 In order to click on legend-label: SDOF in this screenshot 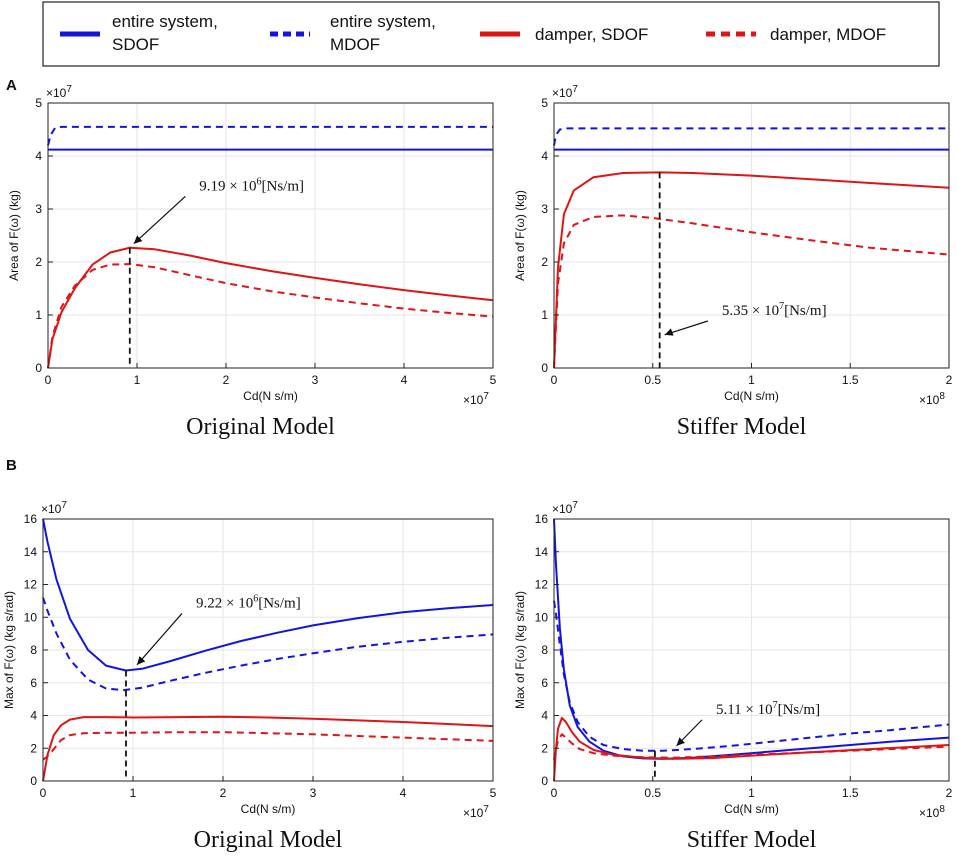, I will do `click(135, 44)`.